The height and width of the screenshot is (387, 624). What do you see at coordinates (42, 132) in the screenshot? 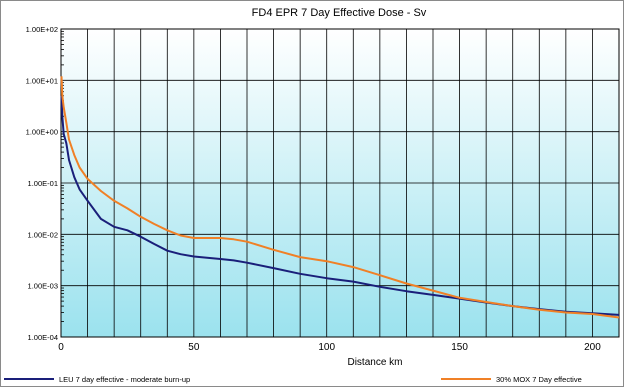
I see `y-tick-label: 1.00E+00` at bounding box center [42, 132].